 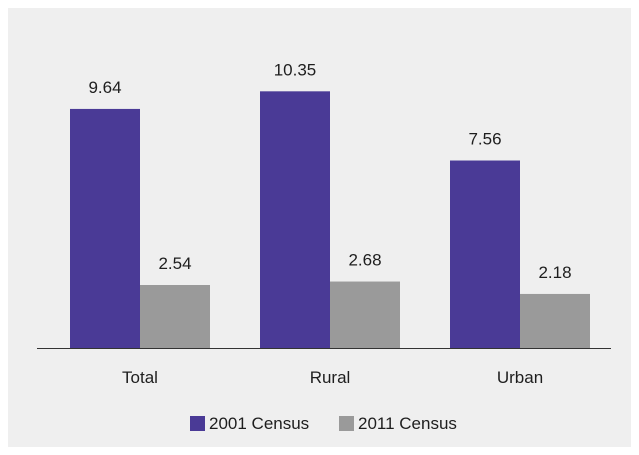 What do you see at coordinates (140, 377) in the screenshot?
I see `x-tick-label-total: Total` at bounding box center [140, 377].